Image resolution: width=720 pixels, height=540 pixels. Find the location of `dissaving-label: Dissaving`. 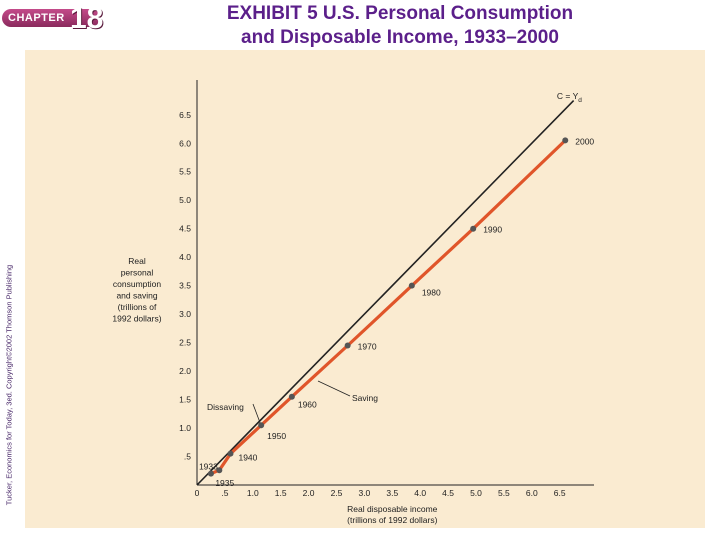

dissaving-label: Dissaving is located at coordinates (225, 407).